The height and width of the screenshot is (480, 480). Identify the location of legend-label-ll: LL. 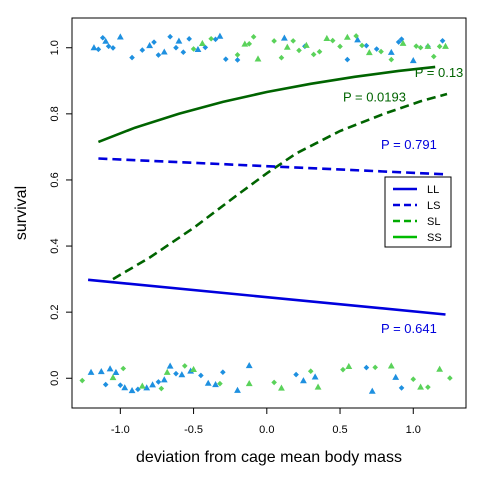
(433, 190).